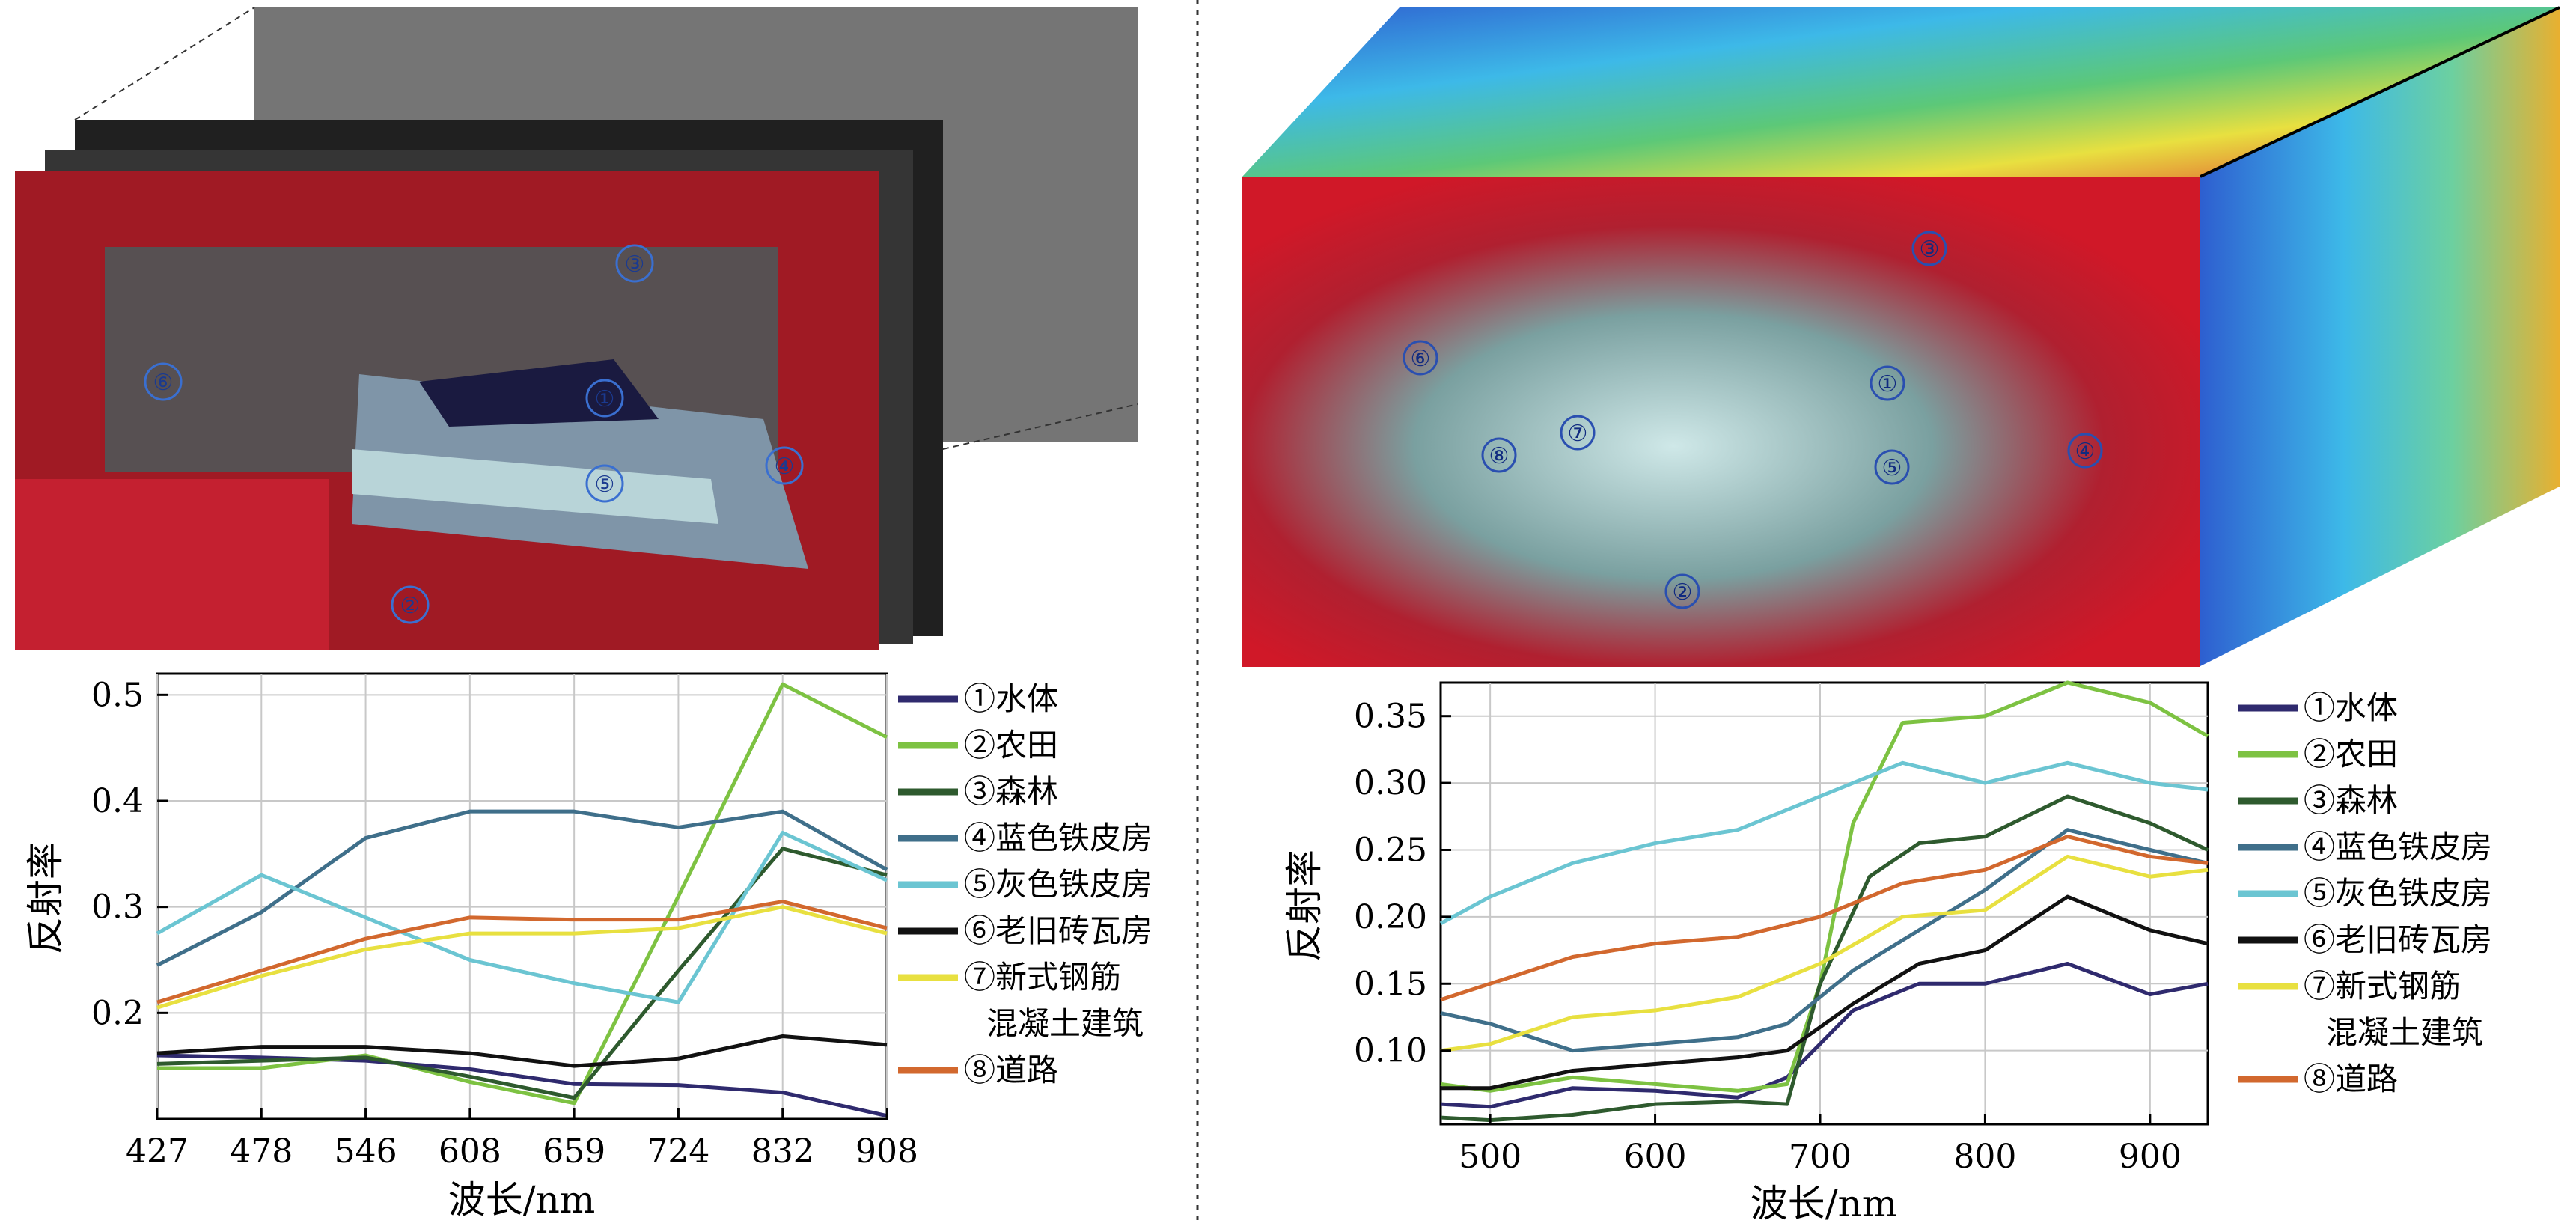  What do you see at coordinates (366, 1151) in the screenshot?
I see `left-x-tick-label: 546` at bounding box center [366, 1151].